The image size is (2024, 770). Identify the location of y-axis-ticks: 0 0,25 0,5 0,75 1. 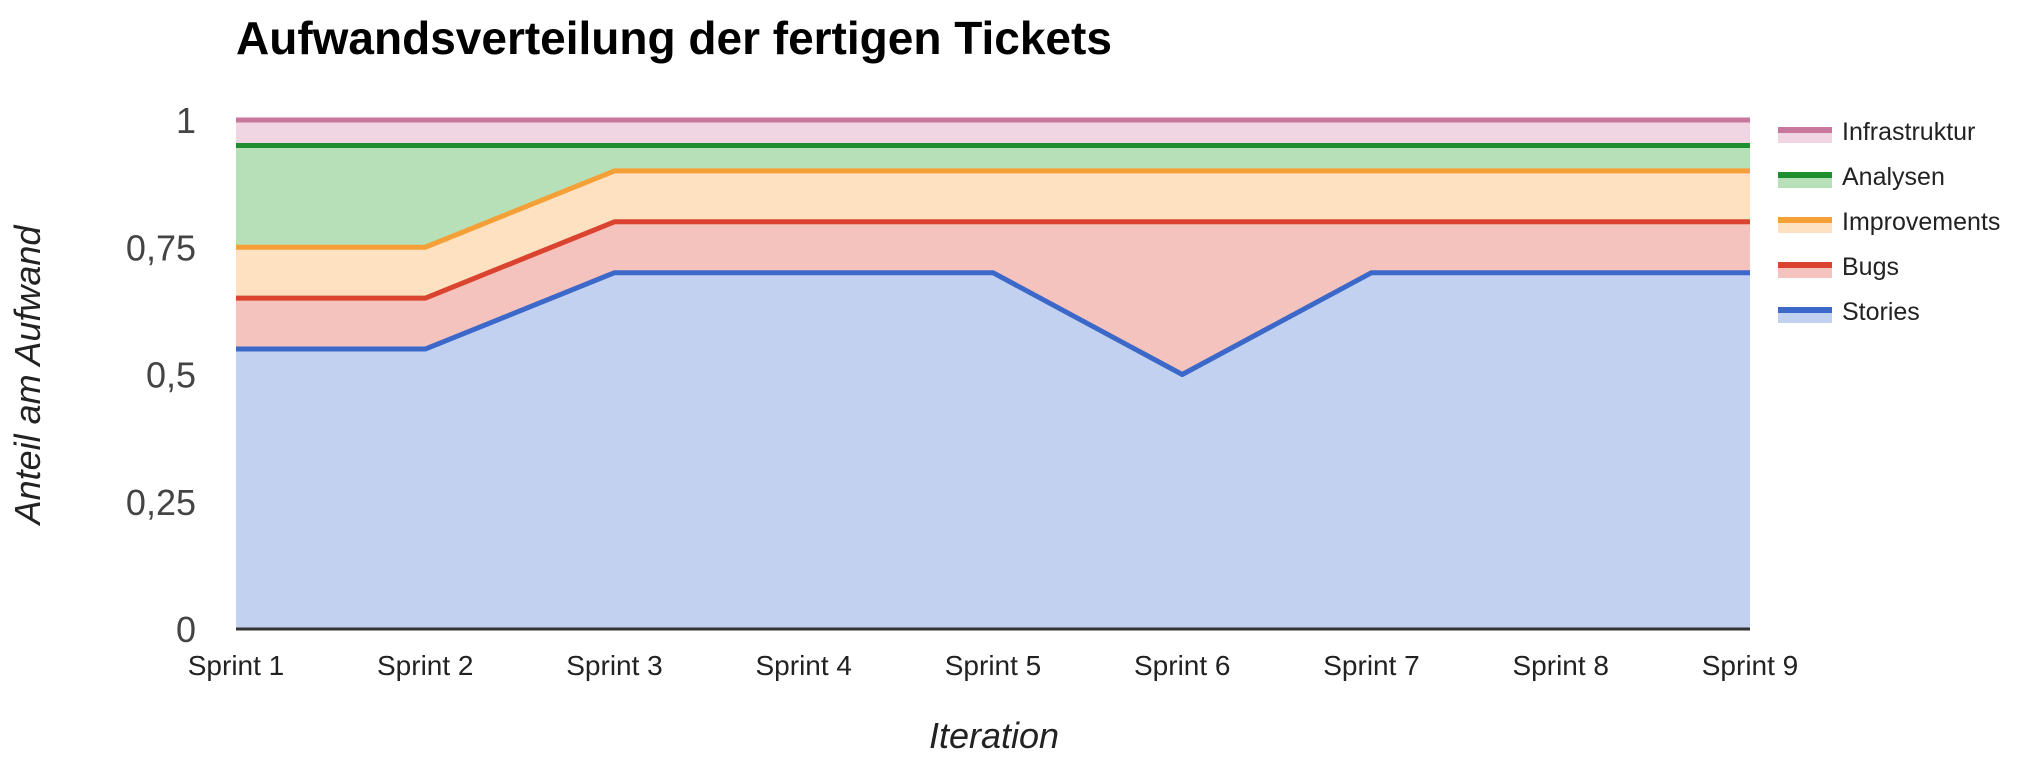
(161, 375).